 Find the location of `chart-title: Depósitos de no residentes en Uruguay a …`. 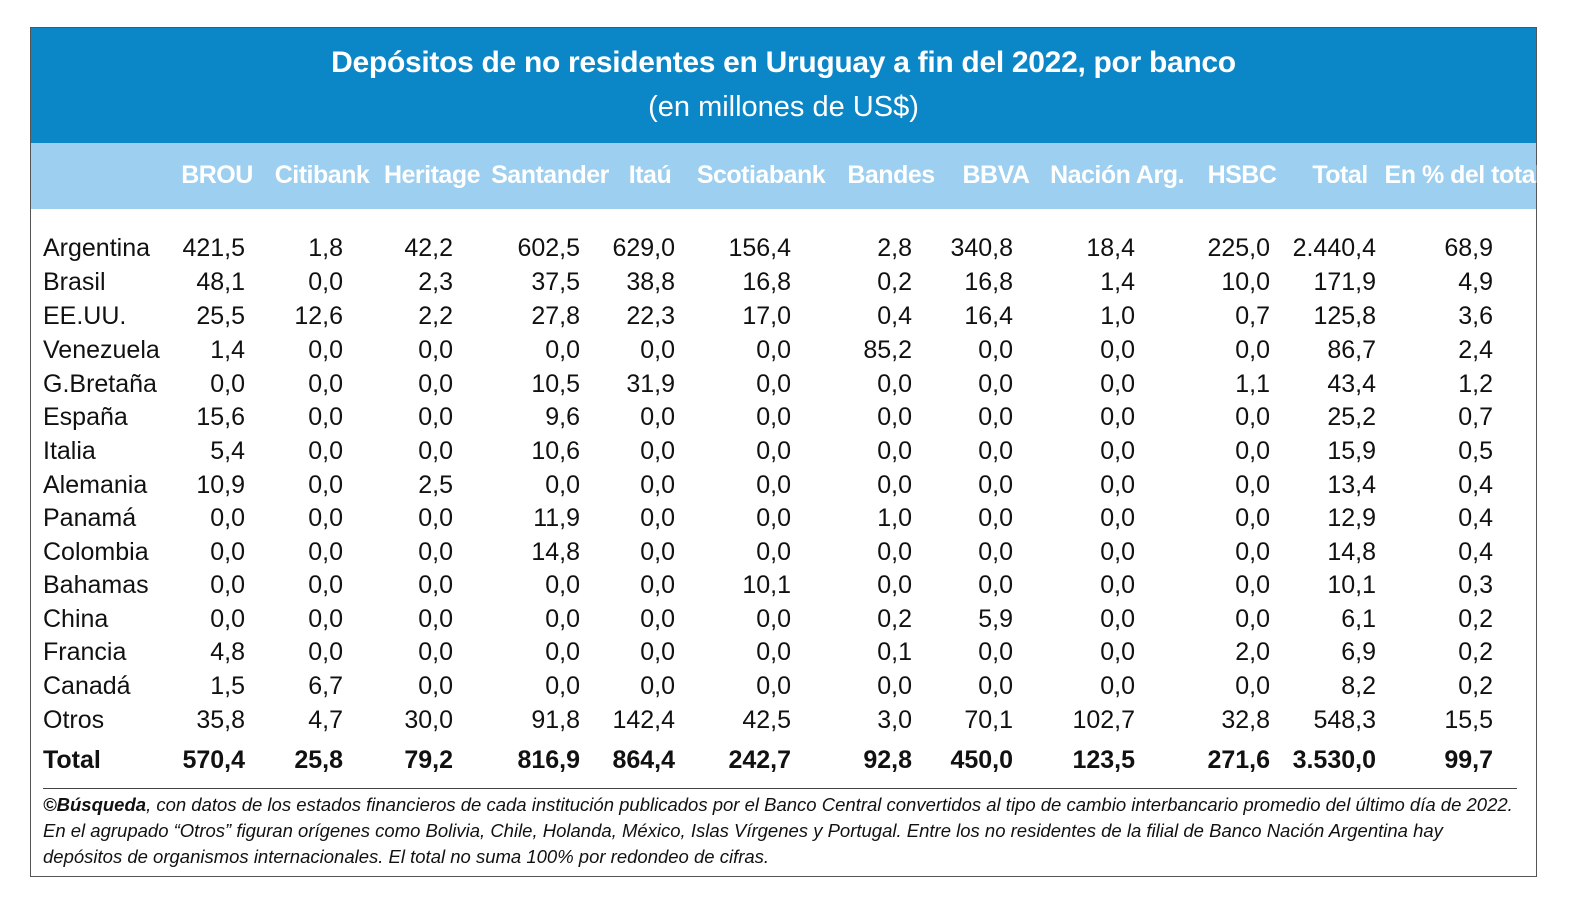

chart-title: Depósitos de no residentes en Uruguay a … is located at coordinates (783, 62).